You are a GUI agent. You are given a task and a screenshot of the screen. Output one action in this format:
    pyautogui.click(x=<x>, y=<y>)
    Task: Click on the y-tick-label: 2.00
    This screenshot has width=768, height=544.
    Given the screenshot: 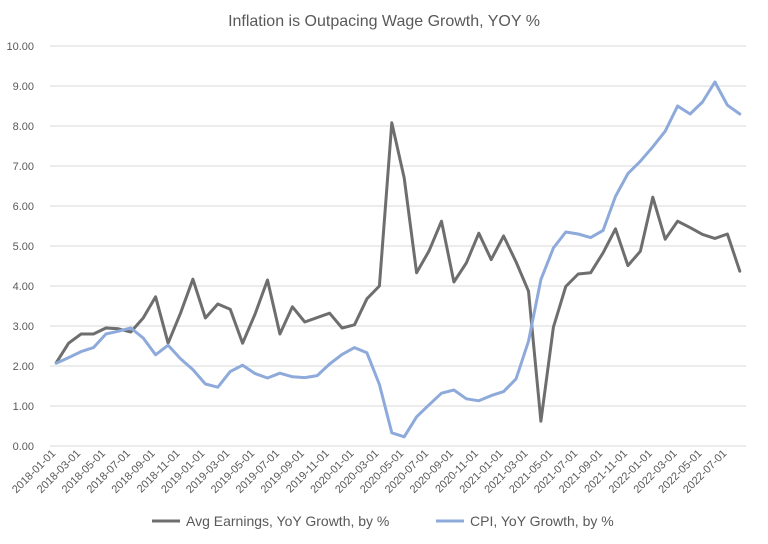 What is the action you would take?
    pyautogui.click(x=23, y=367)
    